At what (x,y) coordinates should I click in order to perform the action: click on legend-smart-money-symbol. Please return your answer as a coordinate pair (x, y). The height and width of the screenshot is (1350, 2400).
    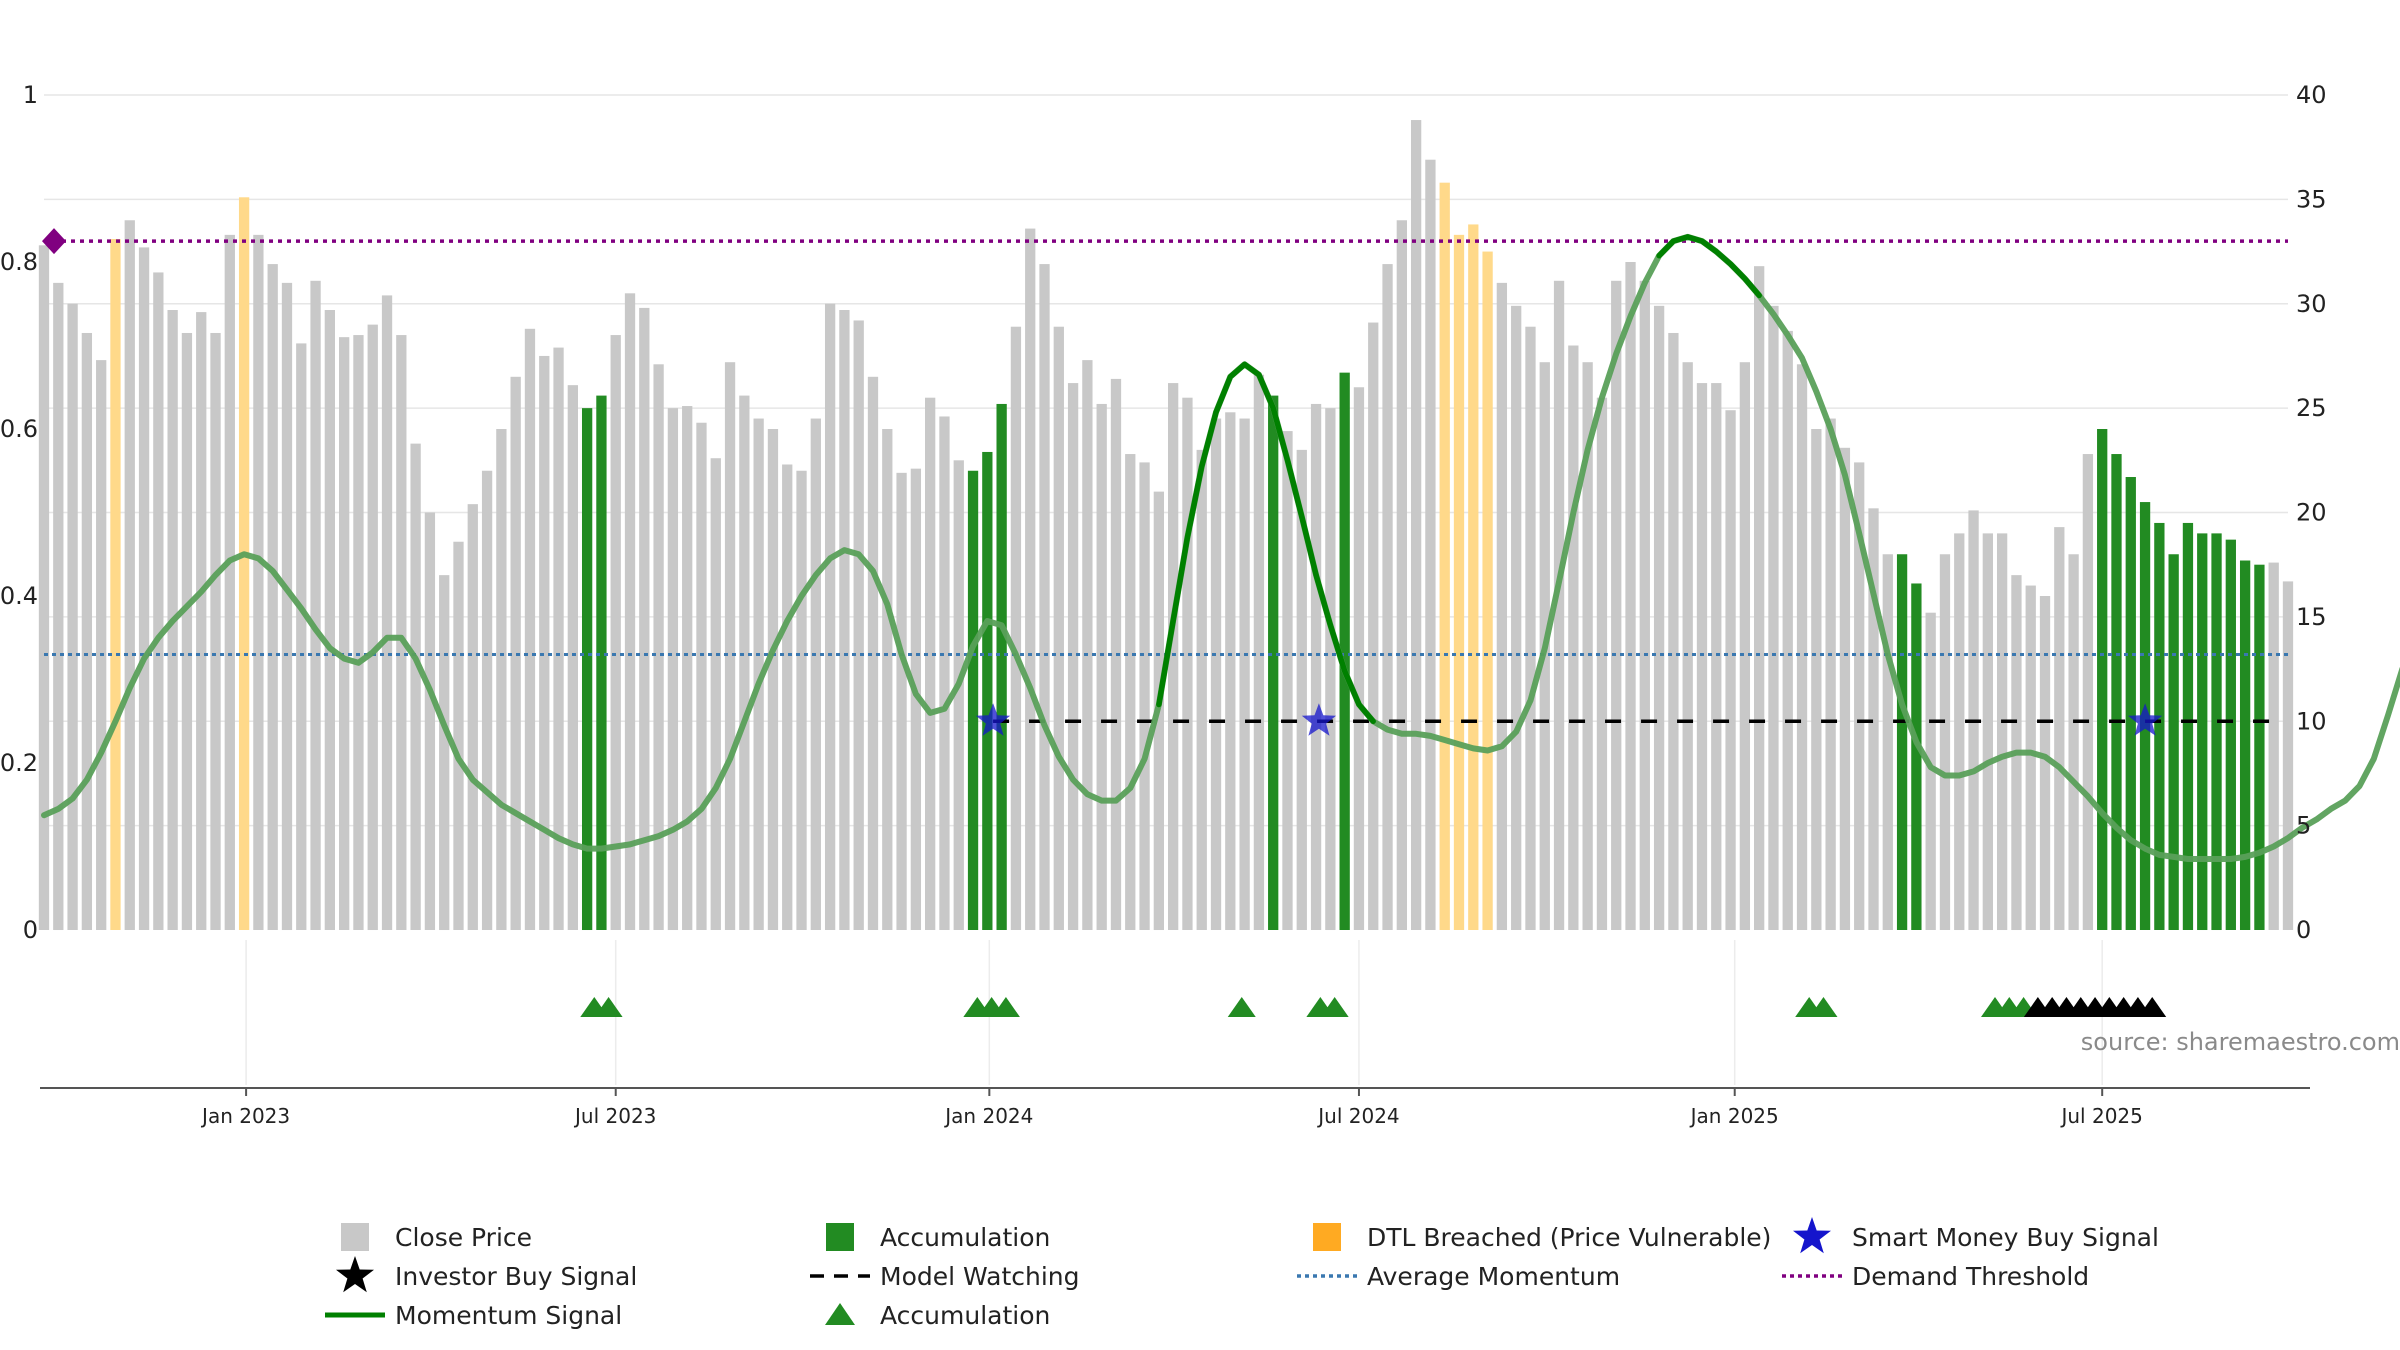
    Looking at the image, I should click on (1812, 1235).